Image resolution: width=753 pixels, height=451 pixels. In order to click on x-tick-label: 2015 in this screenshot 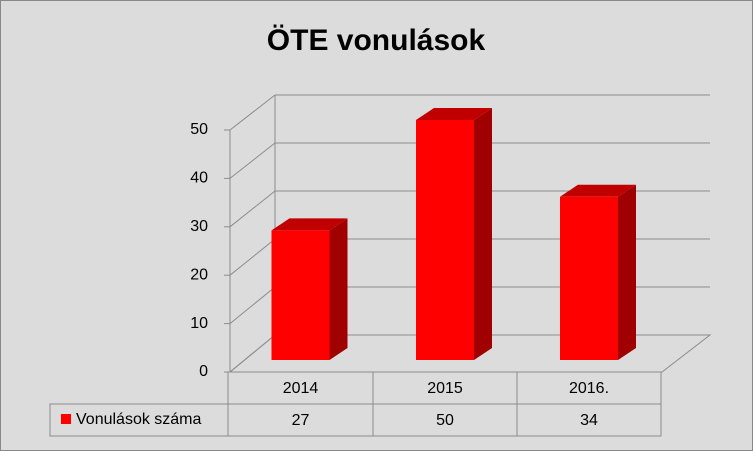, I will do `click(445, 388)`.